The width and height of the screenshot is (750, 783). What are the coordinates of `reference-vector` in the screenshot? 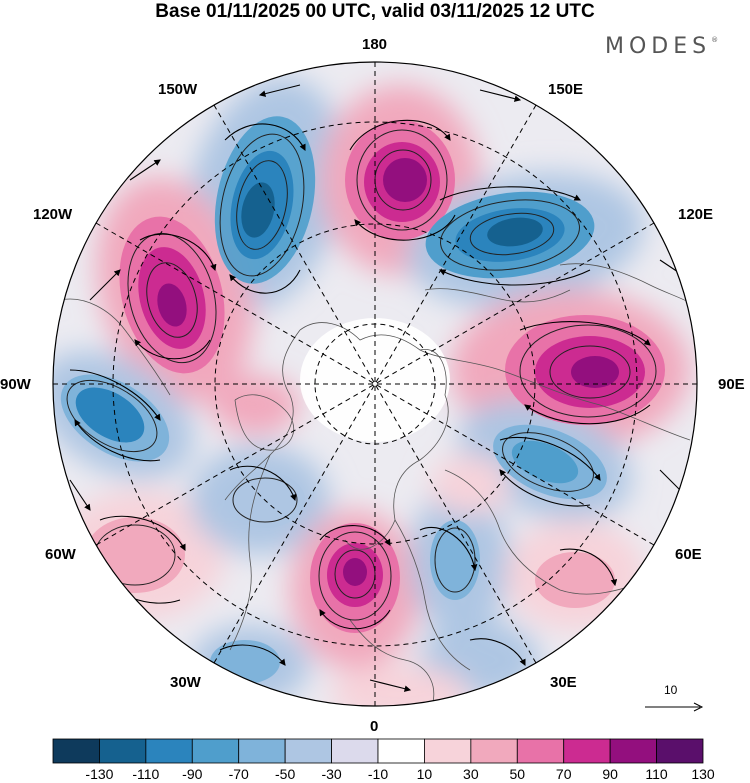 It's located at (674, 707).